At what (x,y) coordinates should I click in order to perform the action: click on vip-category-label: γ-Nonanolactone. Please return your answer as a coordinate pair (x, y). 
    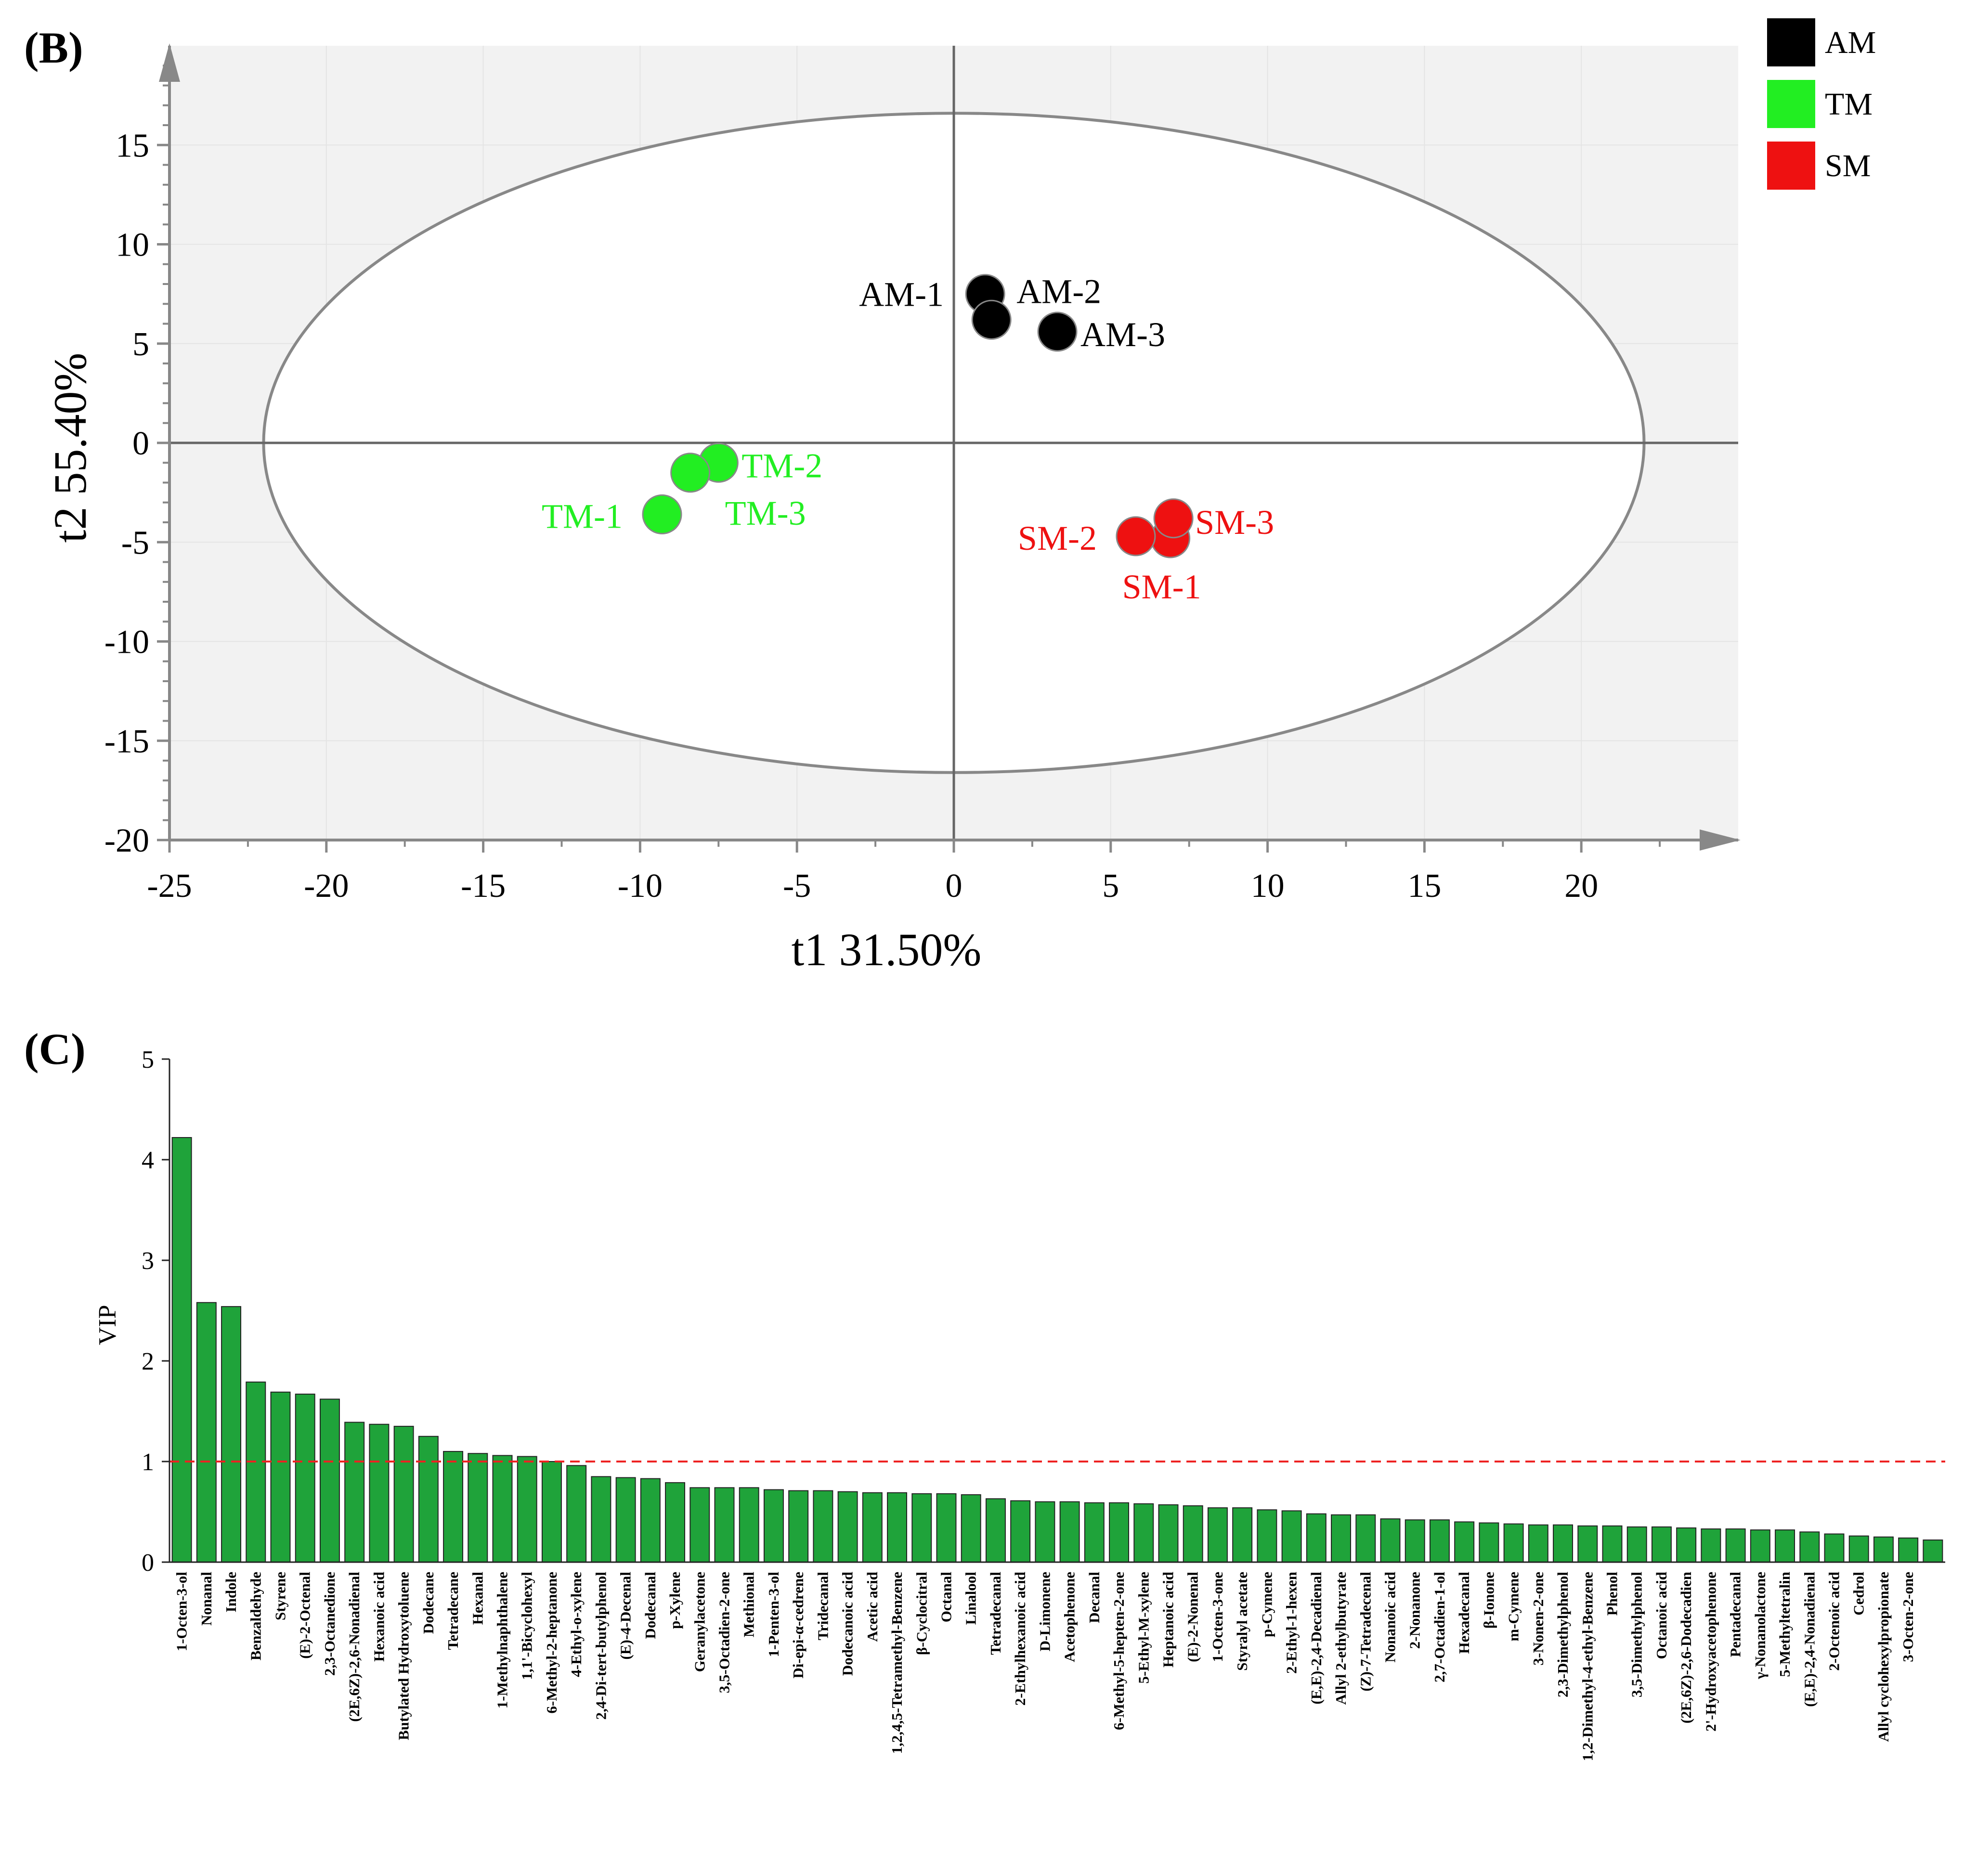
    Looking at the image, I should click on (1760, 1626).